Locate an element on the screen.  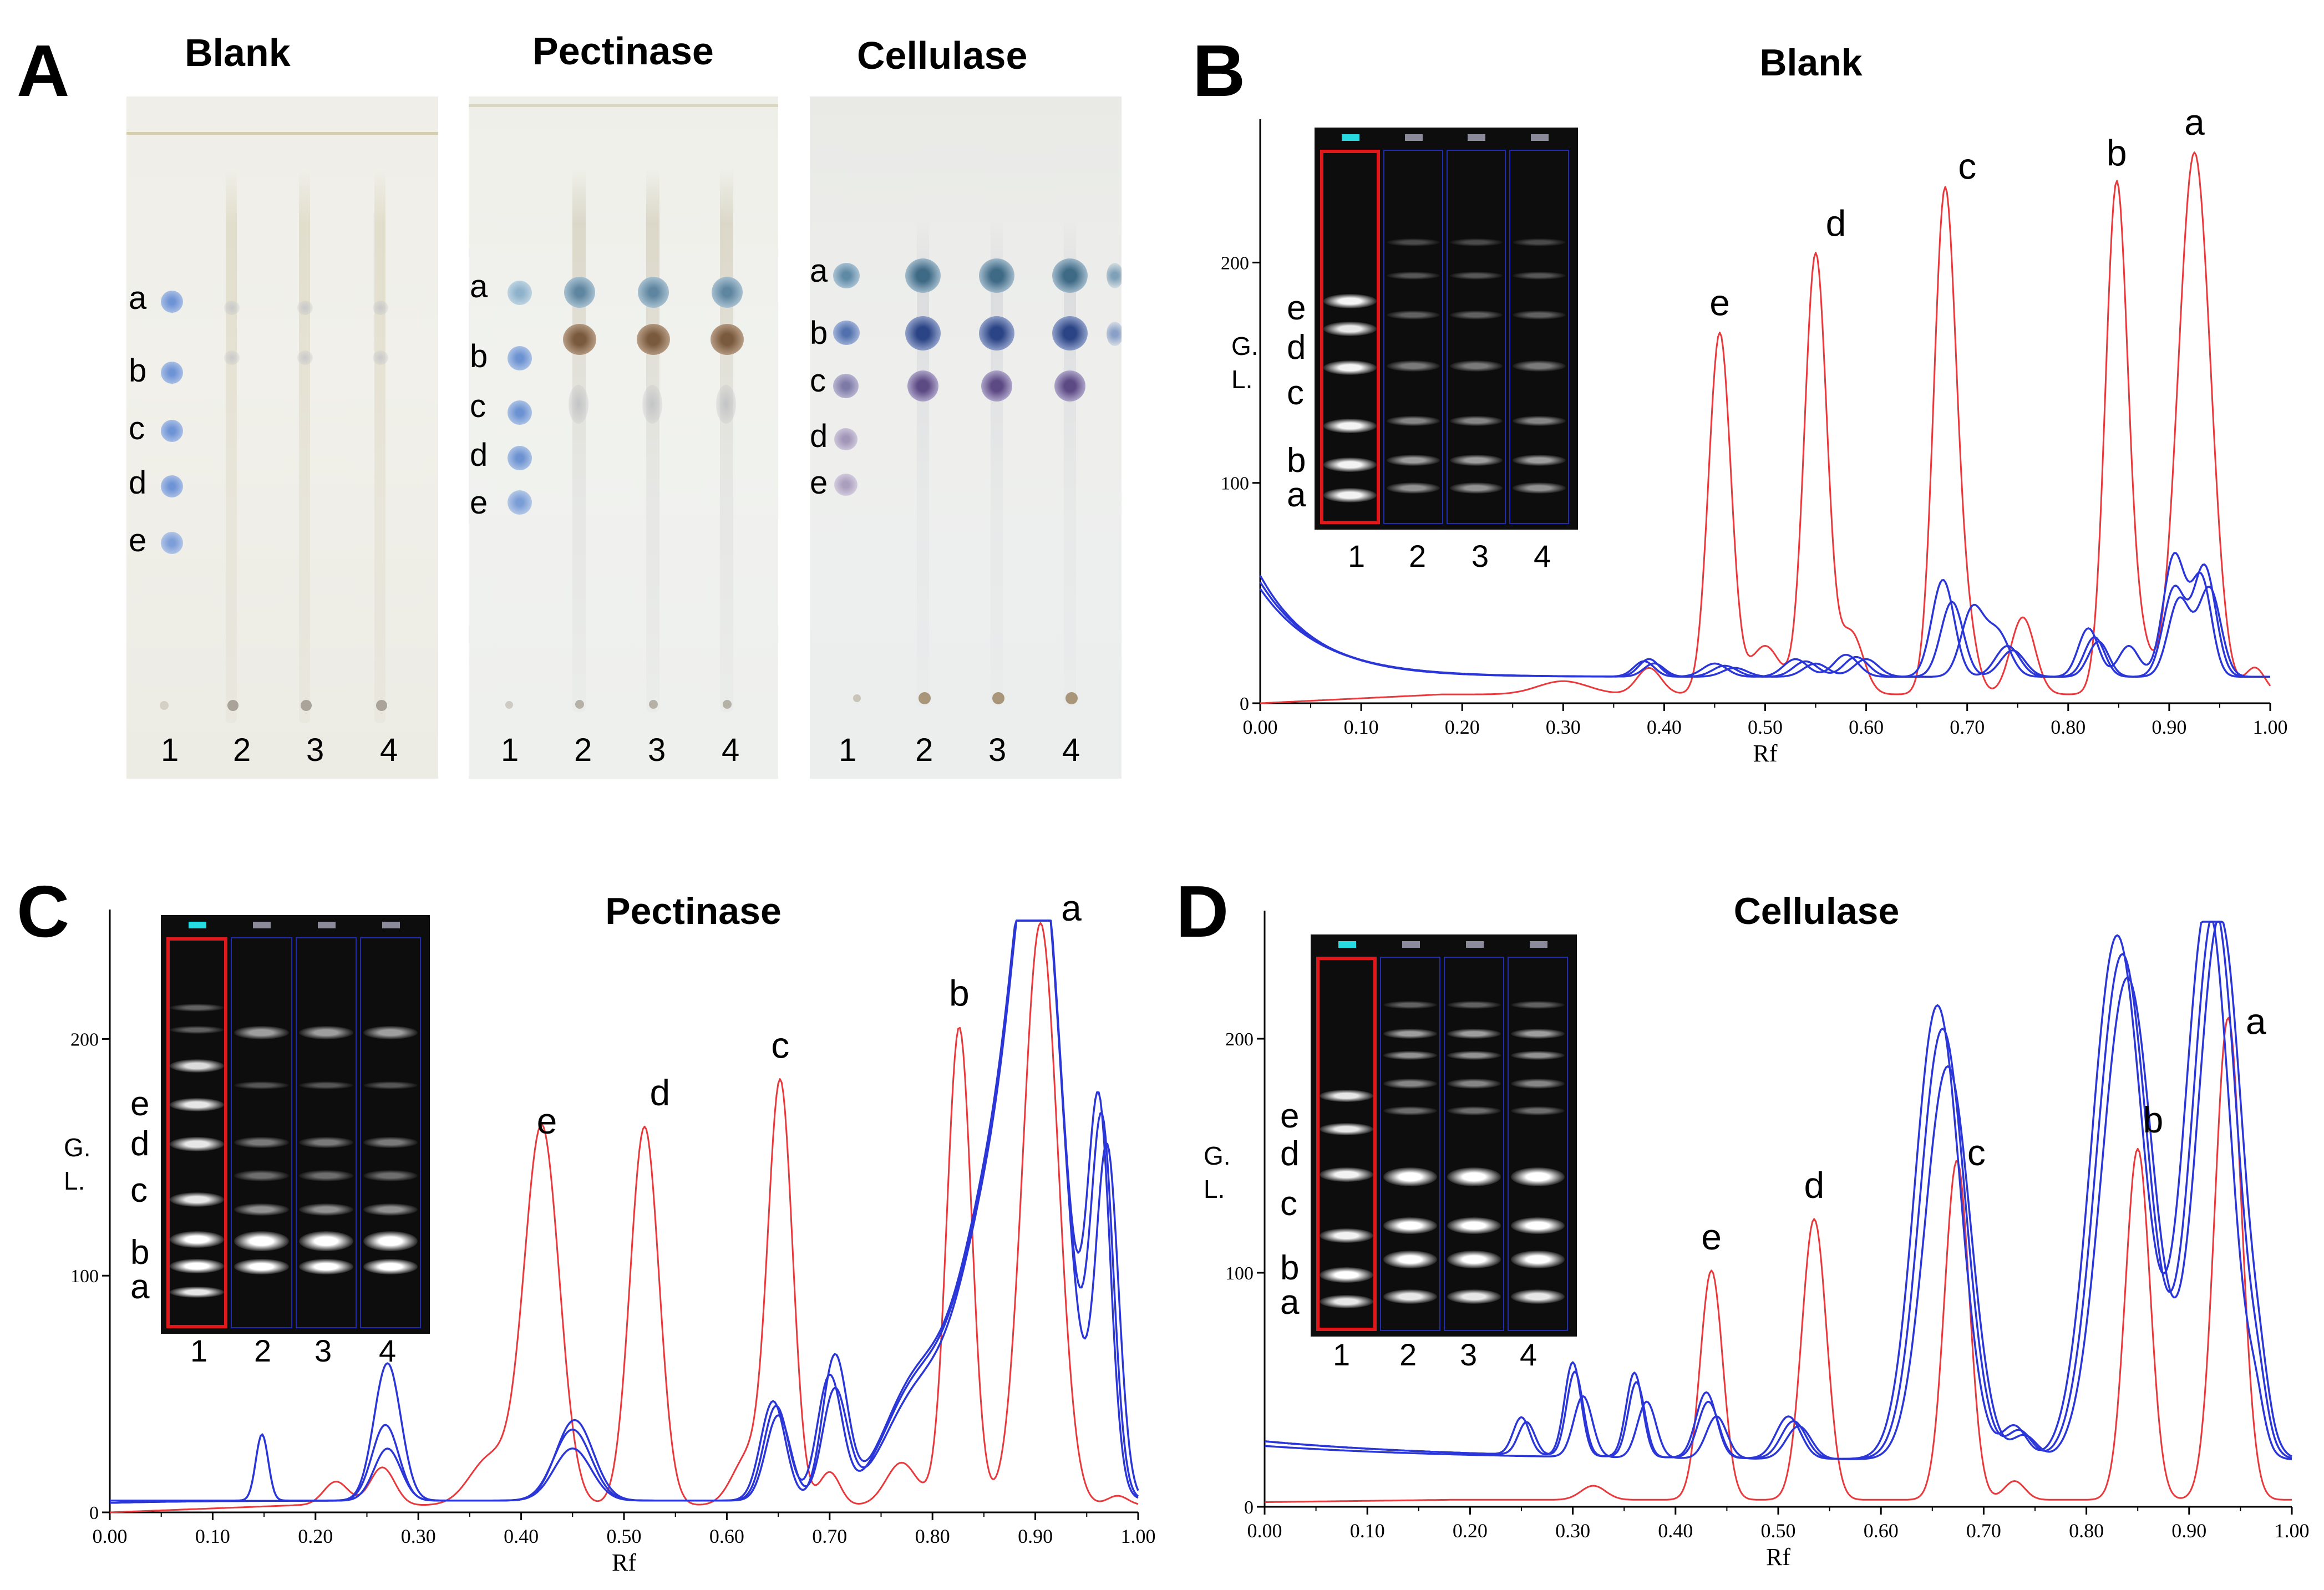
y-tick-label: 200 is located at coordinates (1240, 1039).